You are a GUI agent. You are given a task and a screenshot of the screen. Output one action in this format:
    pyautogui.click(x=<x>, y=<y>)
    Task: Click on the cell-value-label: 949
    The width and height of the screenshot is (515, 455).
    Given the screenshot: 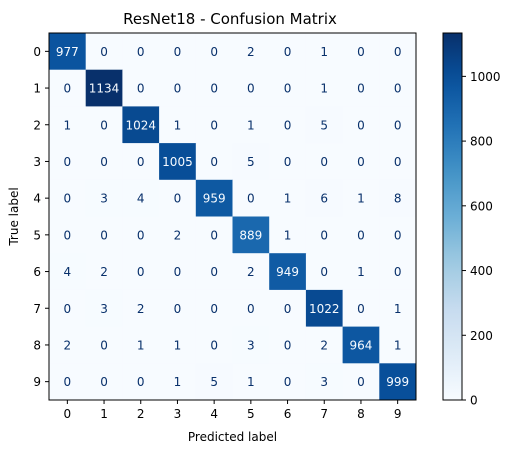 What is the action you would take?
    pyautogui.click(x=287, y=272)
    